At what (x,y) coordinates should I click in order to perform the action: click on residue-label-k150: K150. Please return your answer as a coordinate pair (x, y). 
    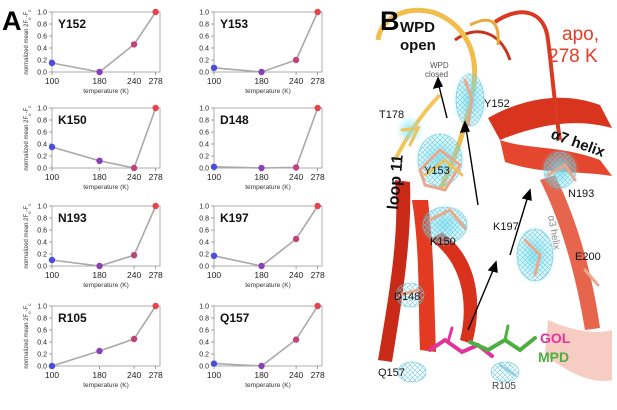
    Looking at the image, I should click on (443, 242).